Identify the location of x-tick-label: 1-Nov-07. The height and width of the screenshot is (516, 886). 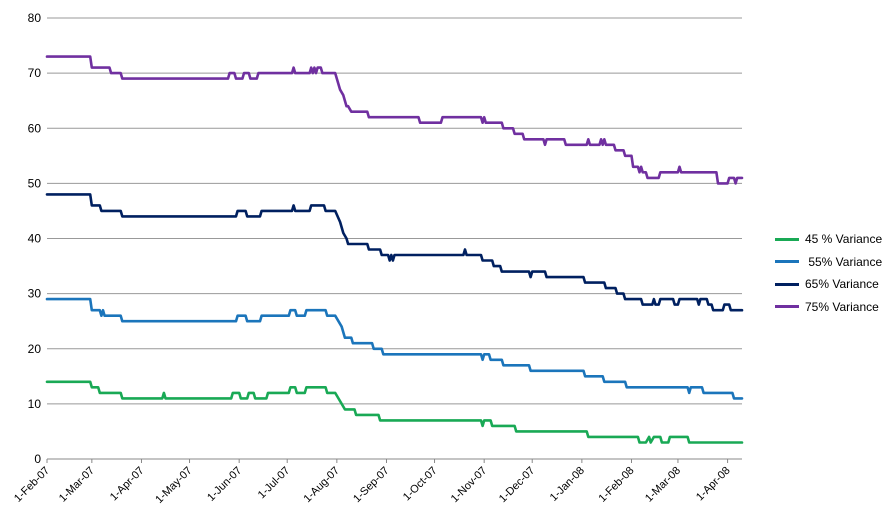
(469, 485).